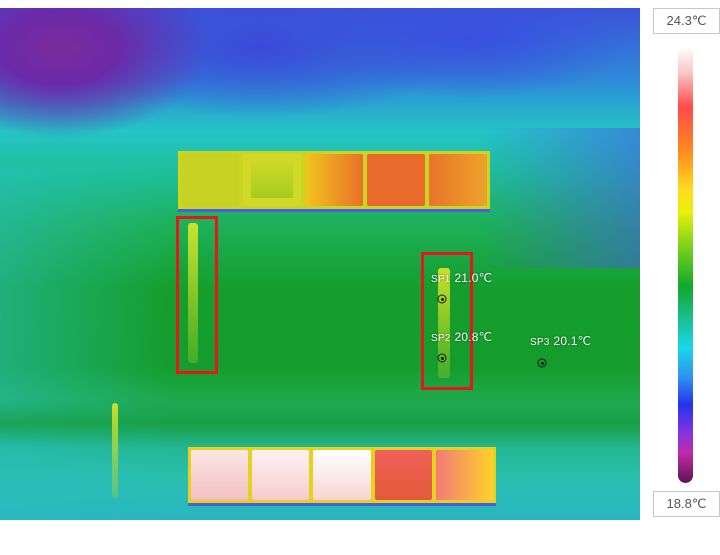 The width and height of the screenshot is (720, 555). Describe the element at coordinates (441, 279) in the screenshot. I see `spot-name: SP1` at that location.